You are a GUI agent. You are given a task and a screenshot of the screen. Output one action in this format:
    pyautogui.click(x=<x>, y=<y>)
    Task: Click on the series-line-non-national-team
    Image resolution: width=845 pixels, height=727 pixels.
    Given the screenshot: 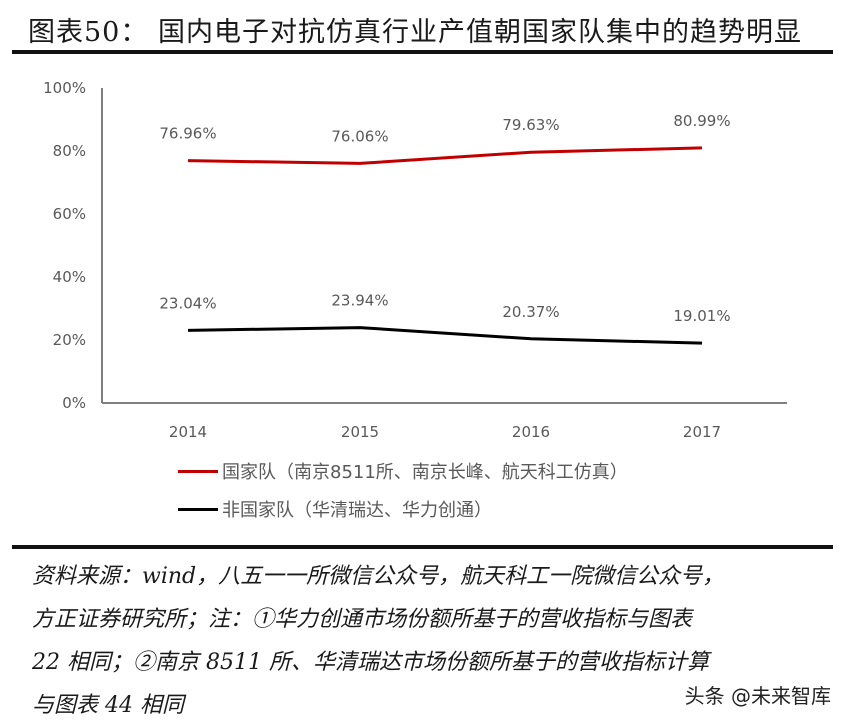 What is the action you would take?
    pyautogui.click(x=445, y=335)
    